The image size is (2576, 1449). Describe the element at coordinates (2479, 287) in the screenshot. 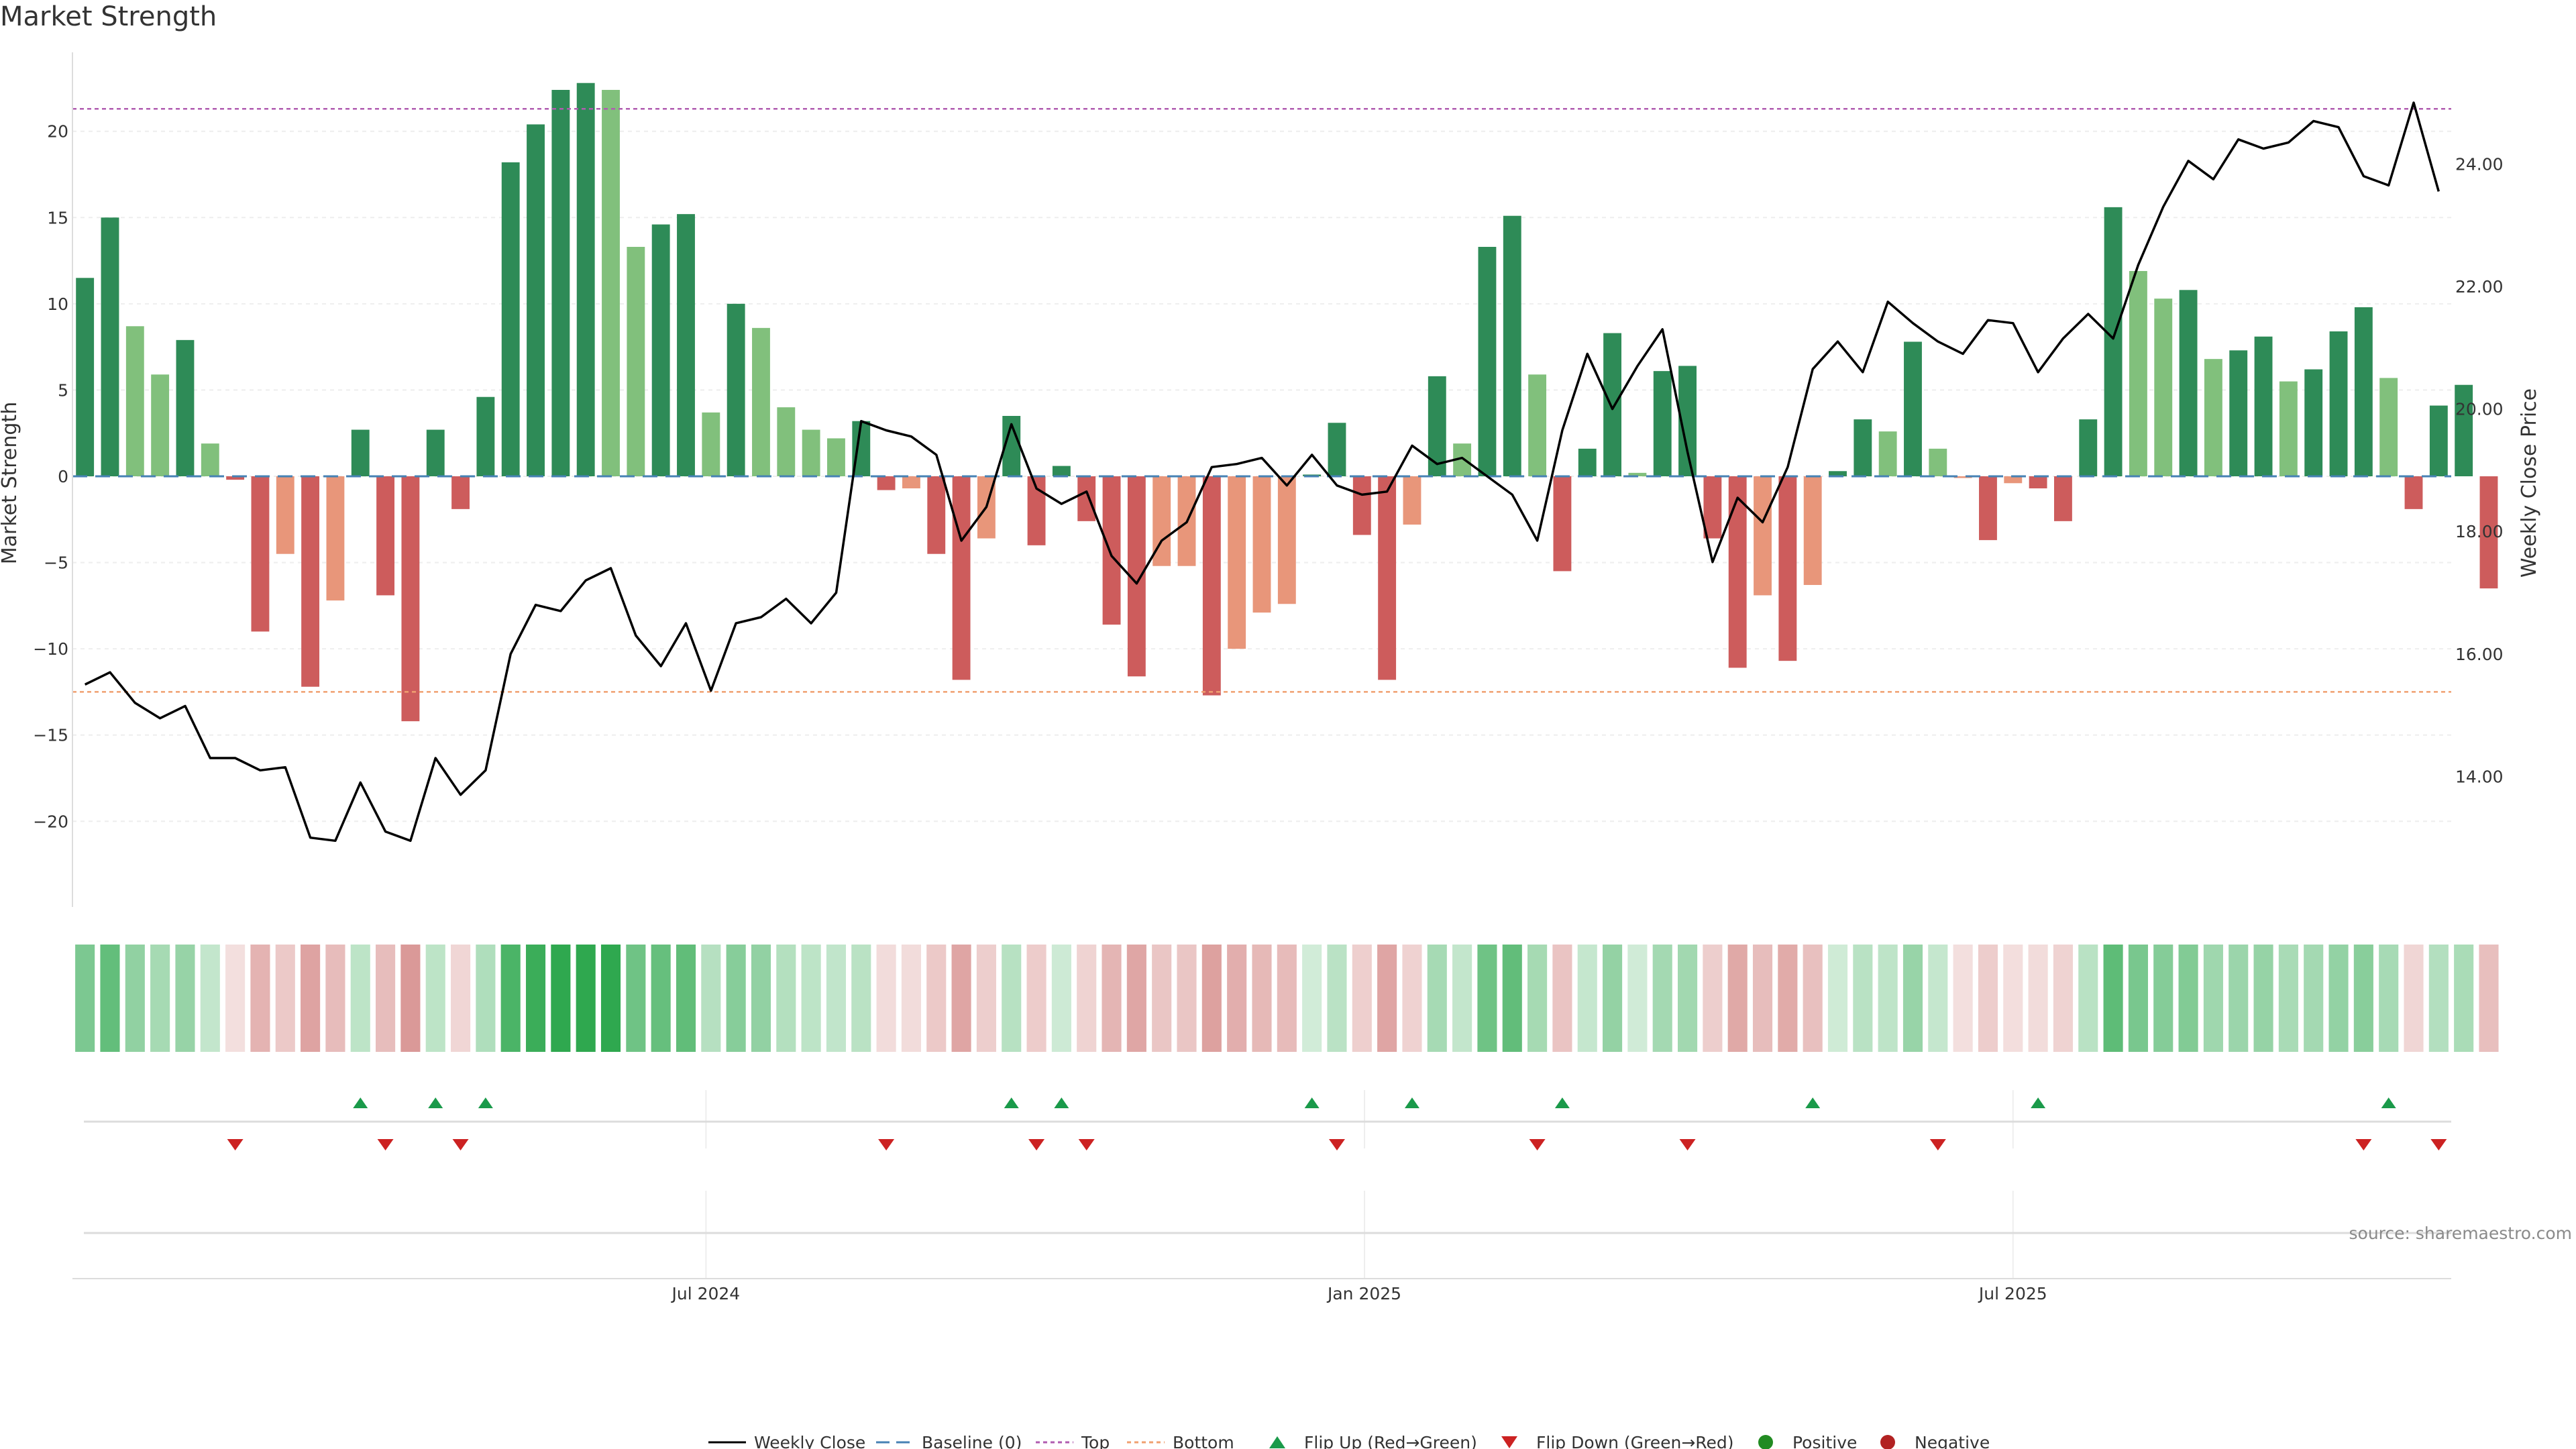

I see `y2-tick-label: 22.00` at that location.